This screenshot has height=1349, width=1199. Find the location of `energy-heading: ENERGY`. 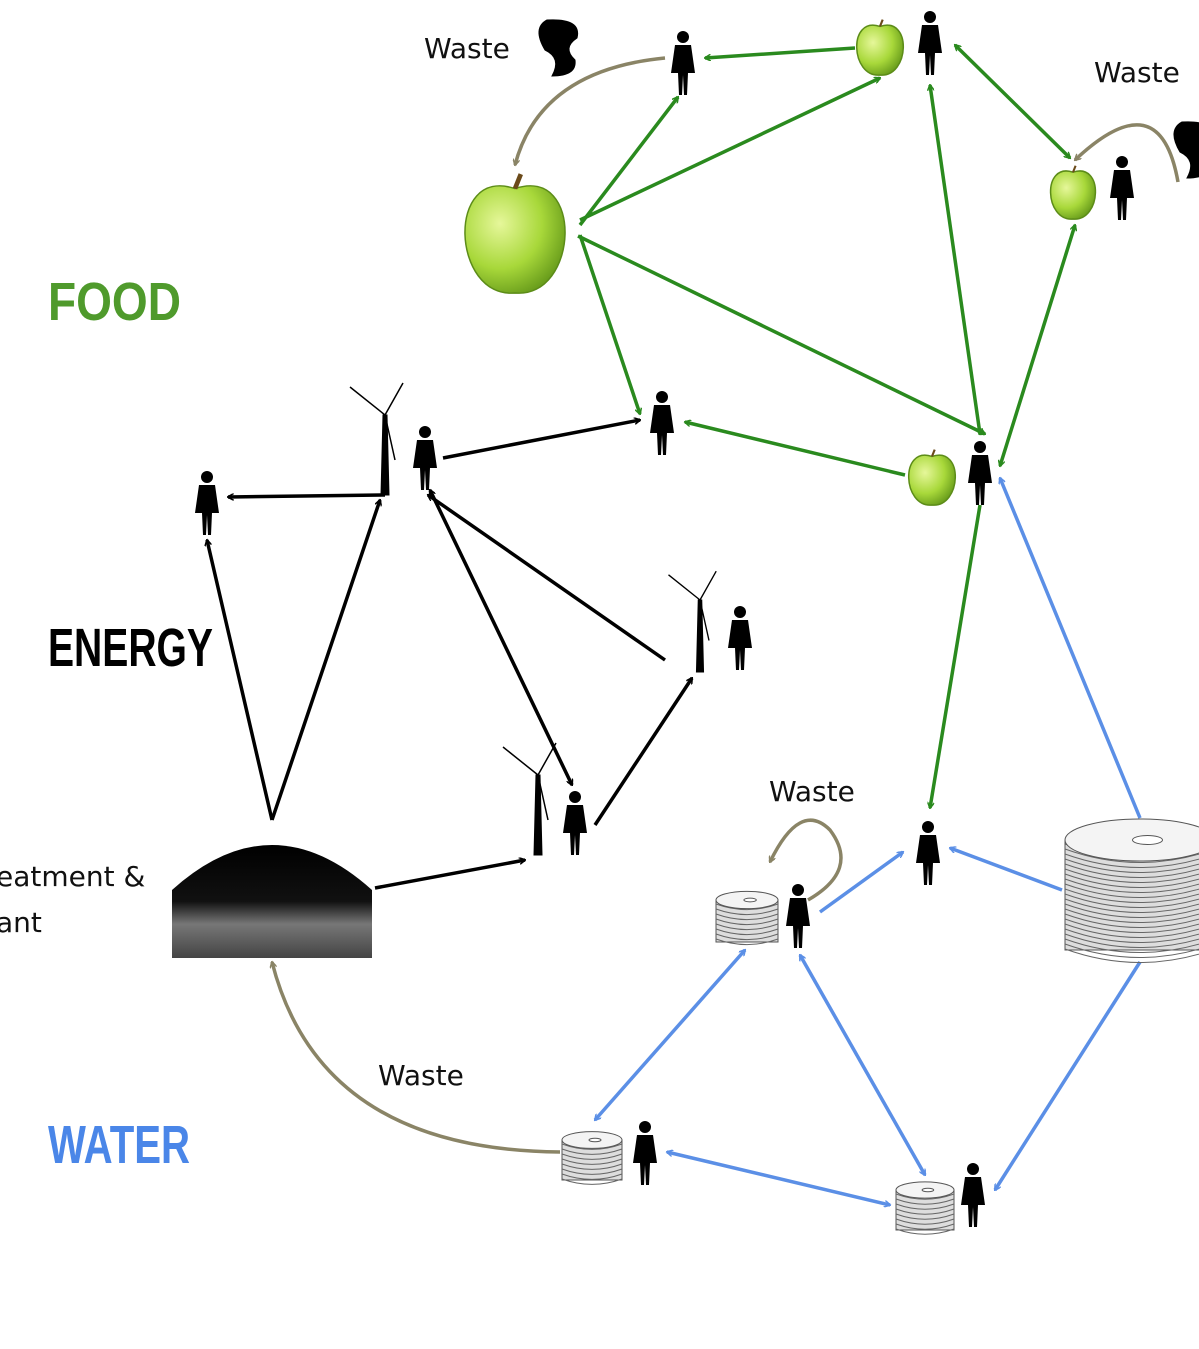

energy-heading: ENERGY is located at coordinates (130, 648).